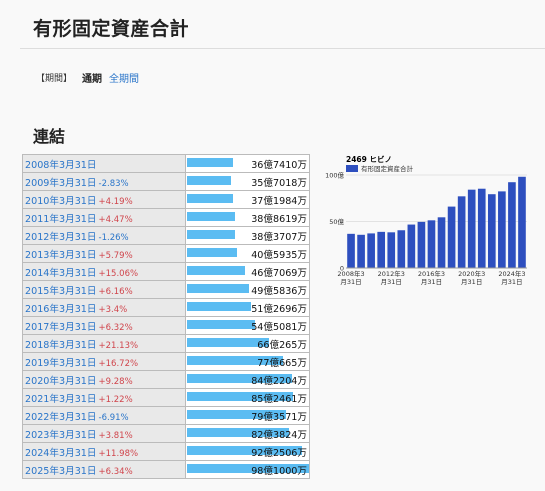 The image size is (545, 491). Describe the element at coordinates (247, 163) in the screenshot. I see `value-cell: 36億7410万` at that location.